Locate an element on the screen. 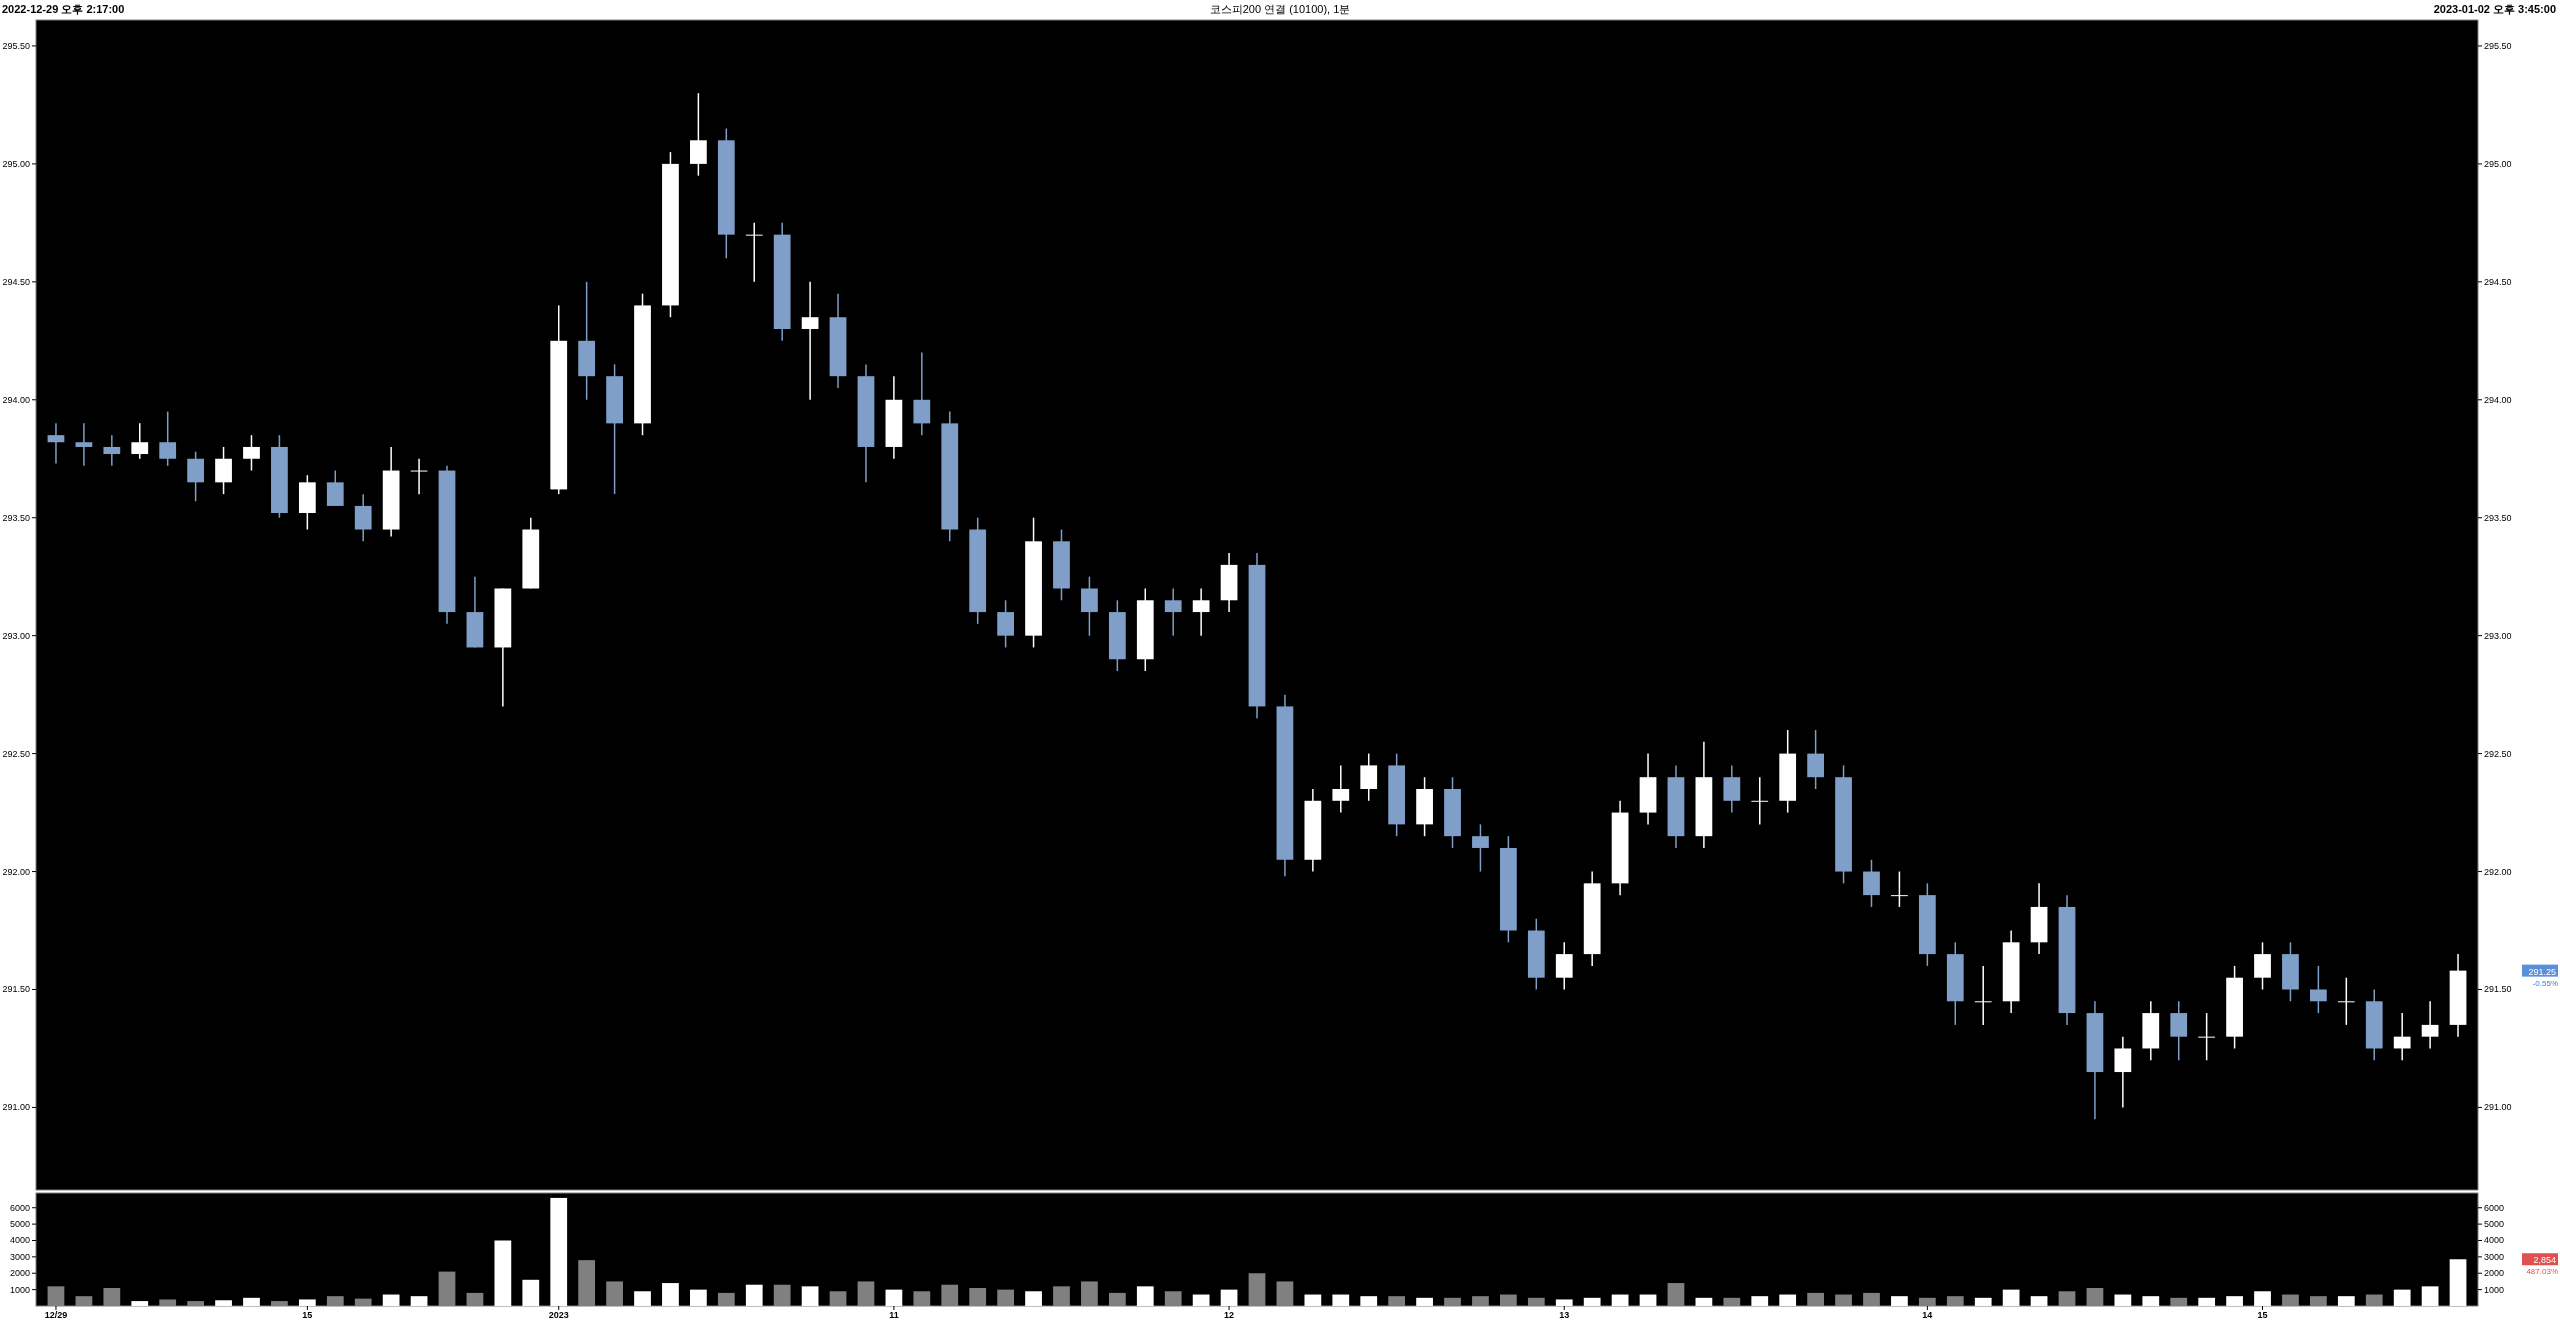 The width and height of the screenshot is (2560, 1334). y2-tick-label: 3000 is located at coordinates (2494, 1256).